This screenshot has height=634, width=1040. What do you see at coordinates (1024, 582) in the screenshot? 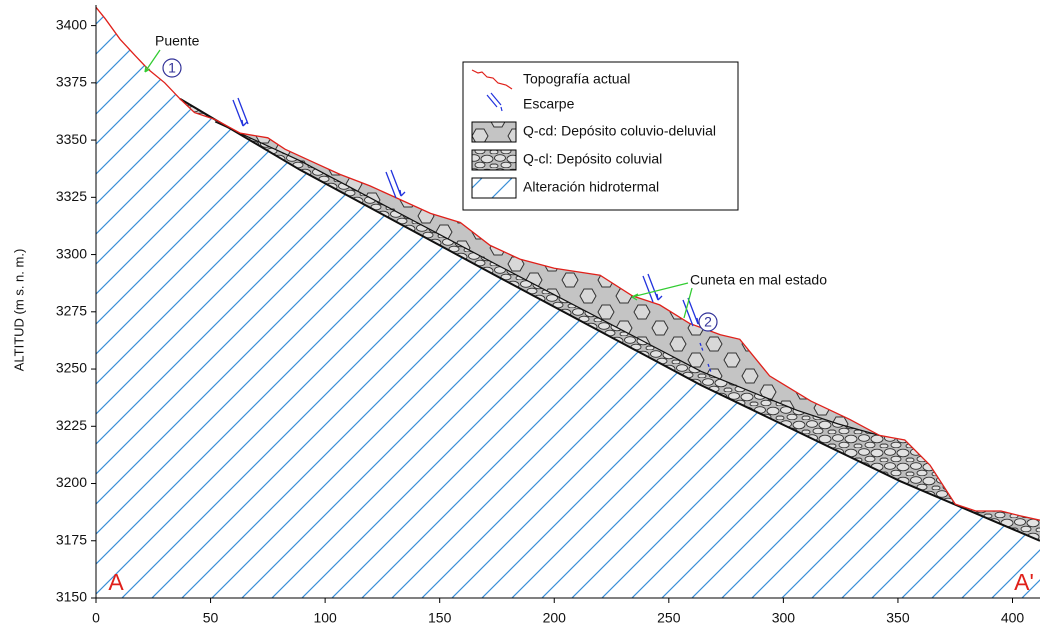
I see `section-label: A'` at bounding box center [1024, 582].